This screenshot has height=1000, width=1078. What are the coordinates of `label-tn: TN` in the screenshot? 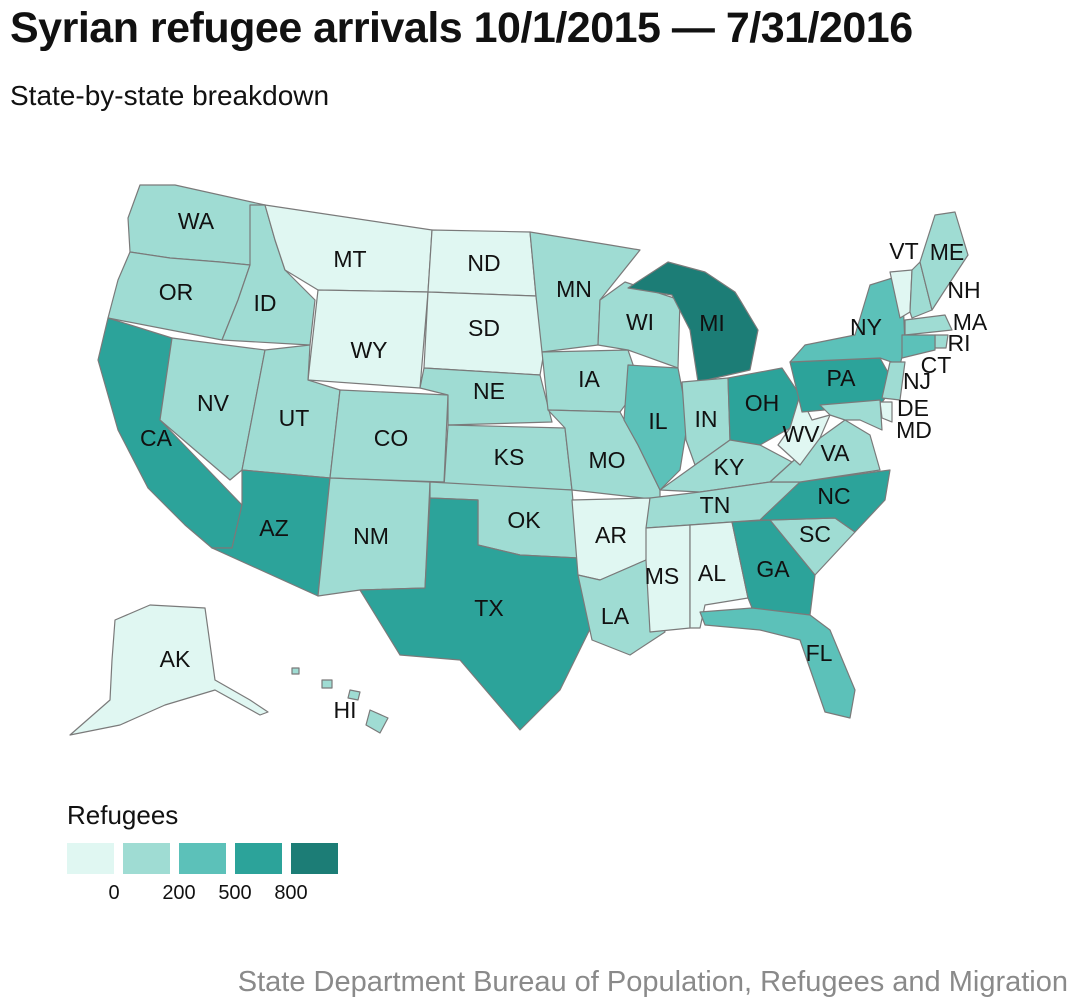 It's located at (715, 505).